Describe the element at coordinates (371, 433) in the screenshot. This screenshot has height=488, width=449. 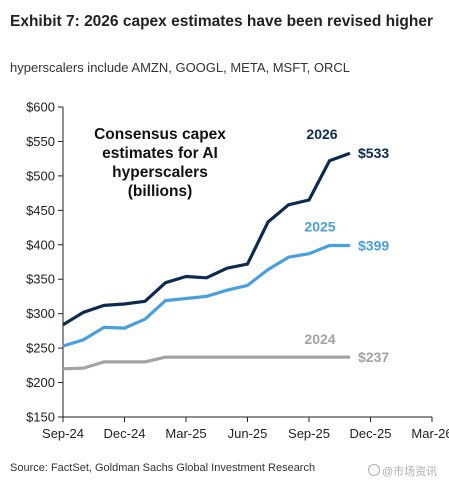
I see `x-tick-label: Dec-25` at that location.